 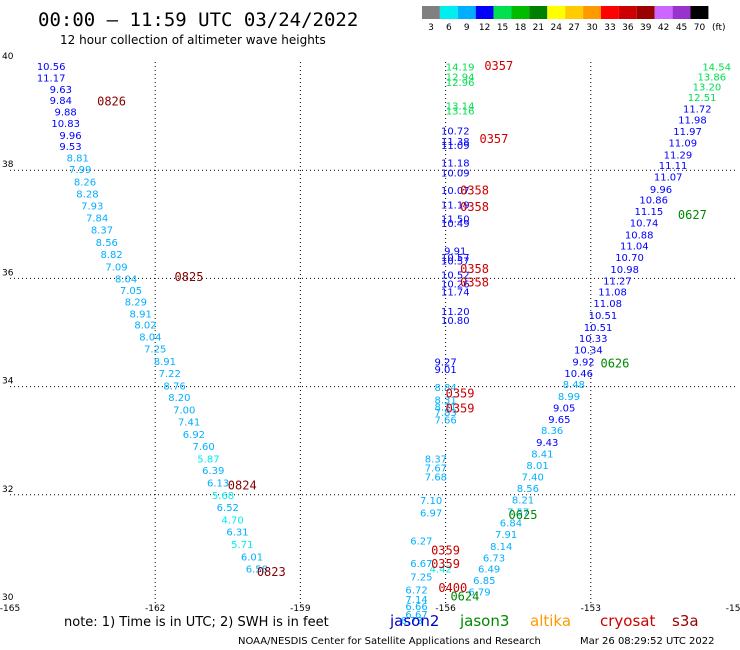 What do you see at coordinates (455, 206) in the screenshot?
I see `wave-height-point: 11.19` at bounding box center [455, 206].